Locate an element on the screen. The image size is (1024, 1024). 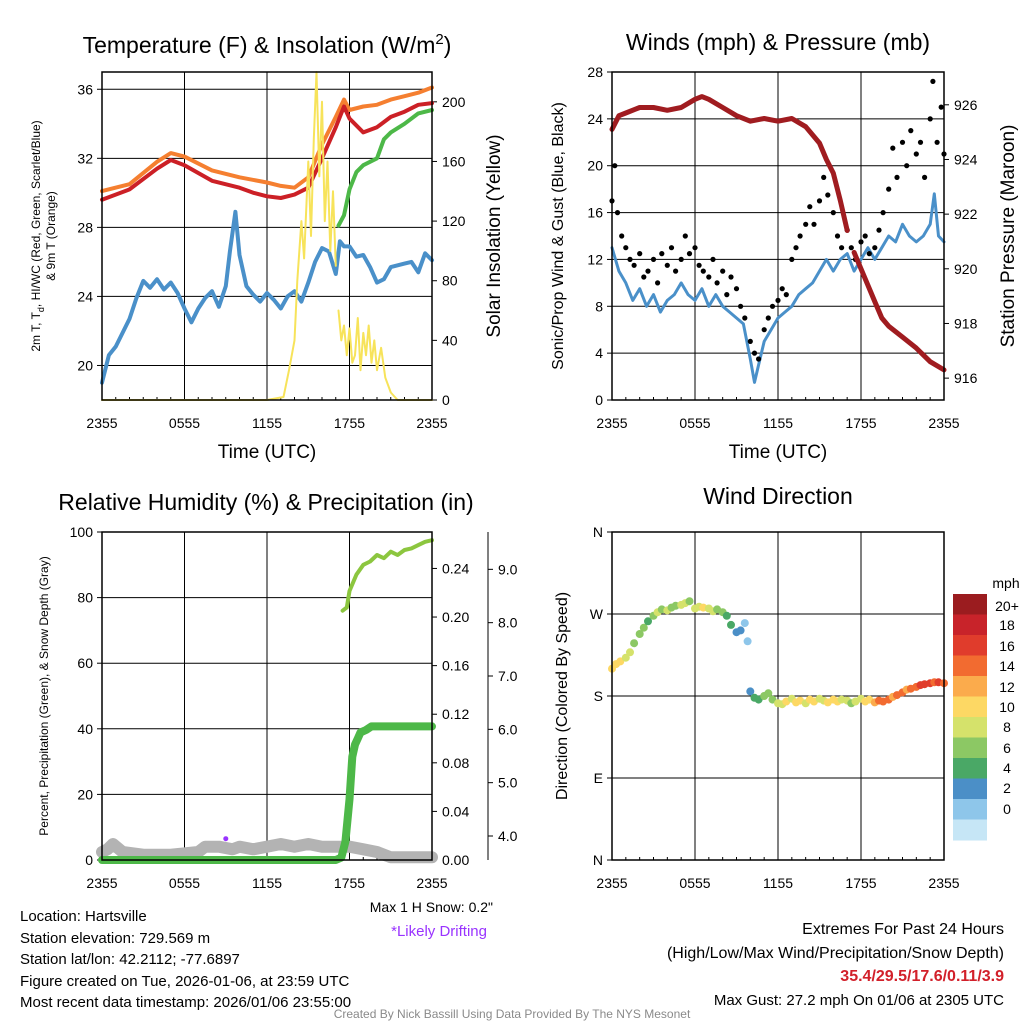
insolation-tick-label: 0 is located at coordinates (446, 400).